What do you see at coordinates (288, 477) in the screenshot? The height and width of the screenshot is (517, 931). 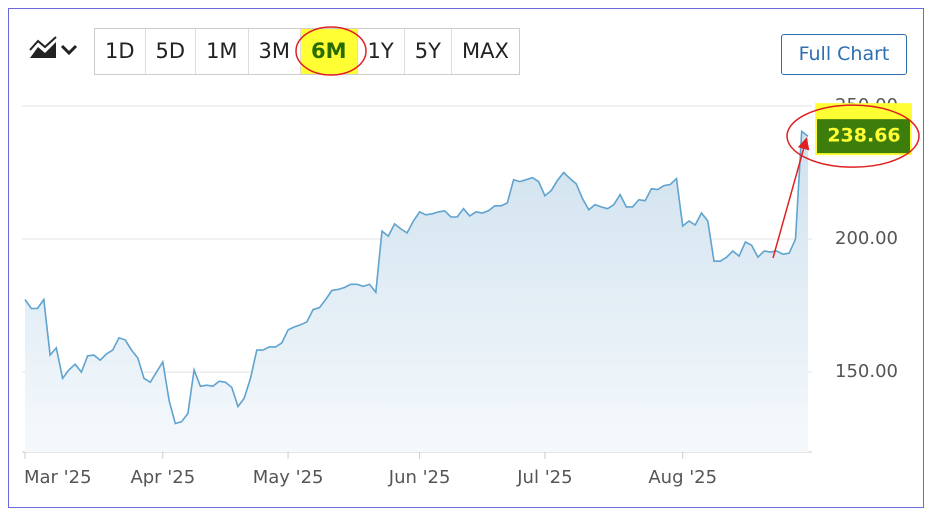 I see `x-tick-label: May '25` at bounding box center [288, 477].